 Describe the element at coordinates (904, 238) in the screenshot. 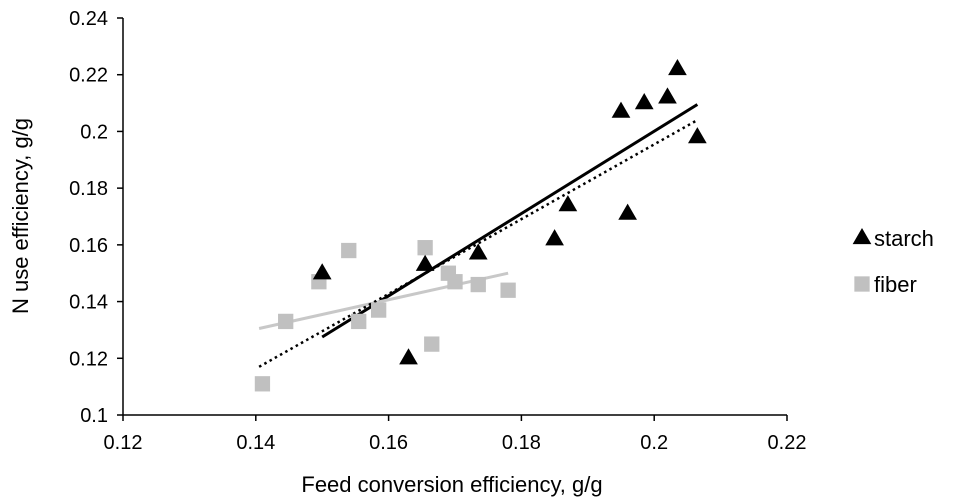

I see `legend-label-starch: starch` at that location.